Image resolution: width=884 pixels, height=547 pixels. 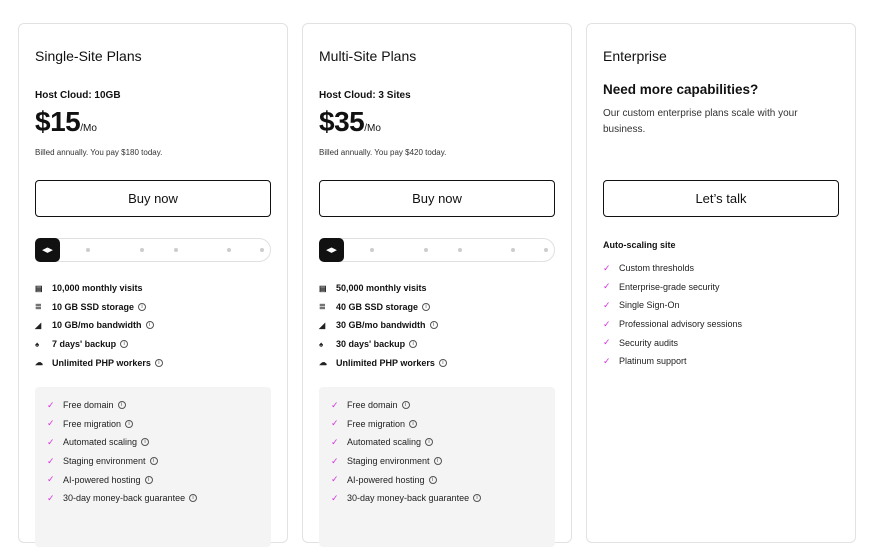 I want to click on php-workers-icon: ☁, so click(x=39, y=363).